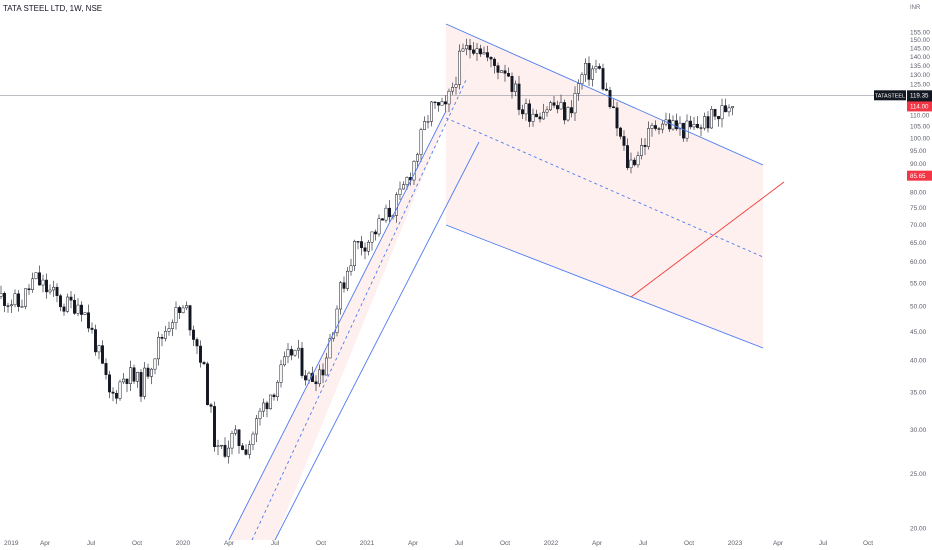 This screenshot has height=550, width=932. What do you see at coordinates (915, 8) in the screenshot?
I see `currency-label: INR` at bounding box center [915, 8].